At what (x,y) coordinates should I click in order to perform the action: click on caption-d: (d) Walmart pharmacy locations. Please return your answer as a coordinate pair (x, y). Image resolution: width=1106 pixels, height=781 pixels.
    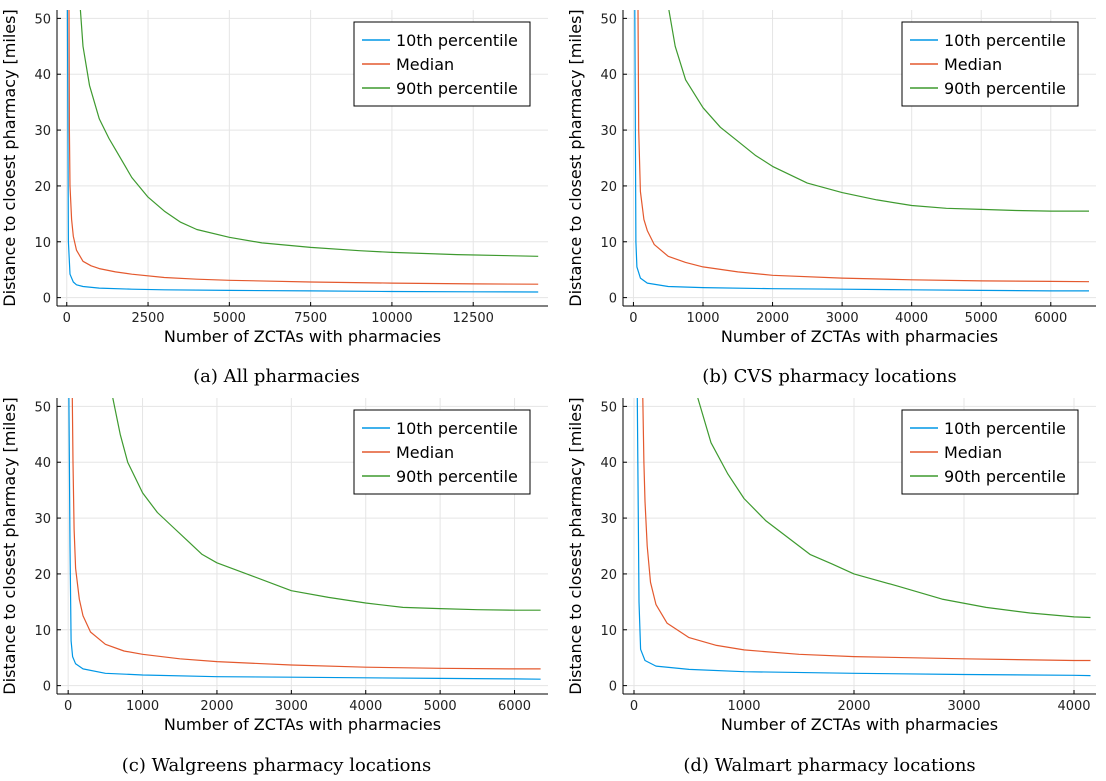
    Looking at the image, I should click on (829, 765).